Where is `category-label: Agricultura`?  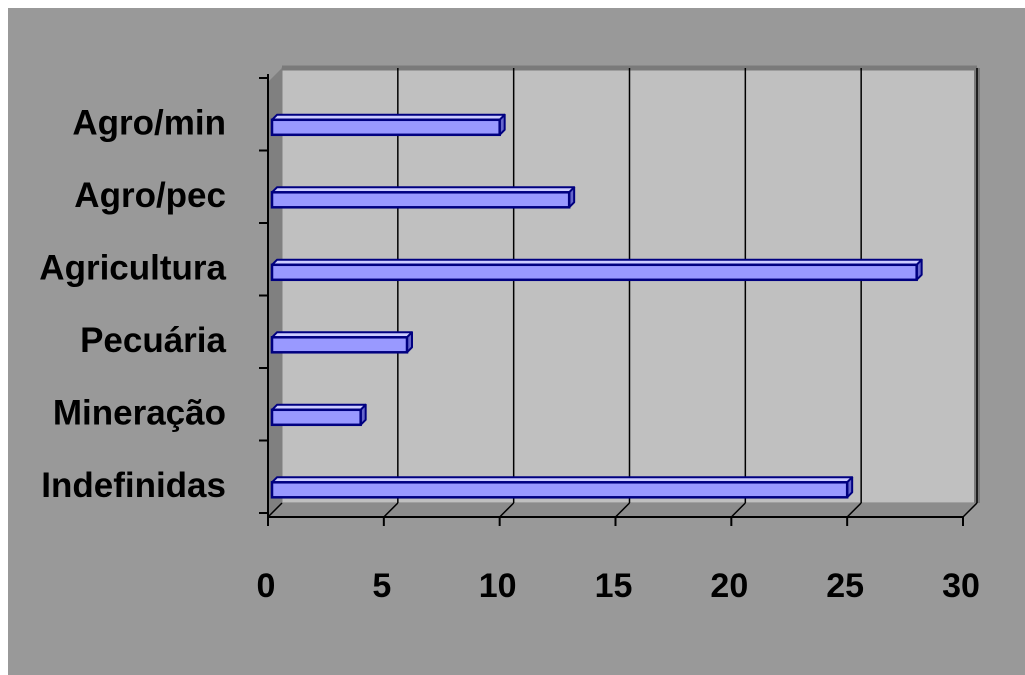
category-label: Agricultura is located at coordinates (132, 268).